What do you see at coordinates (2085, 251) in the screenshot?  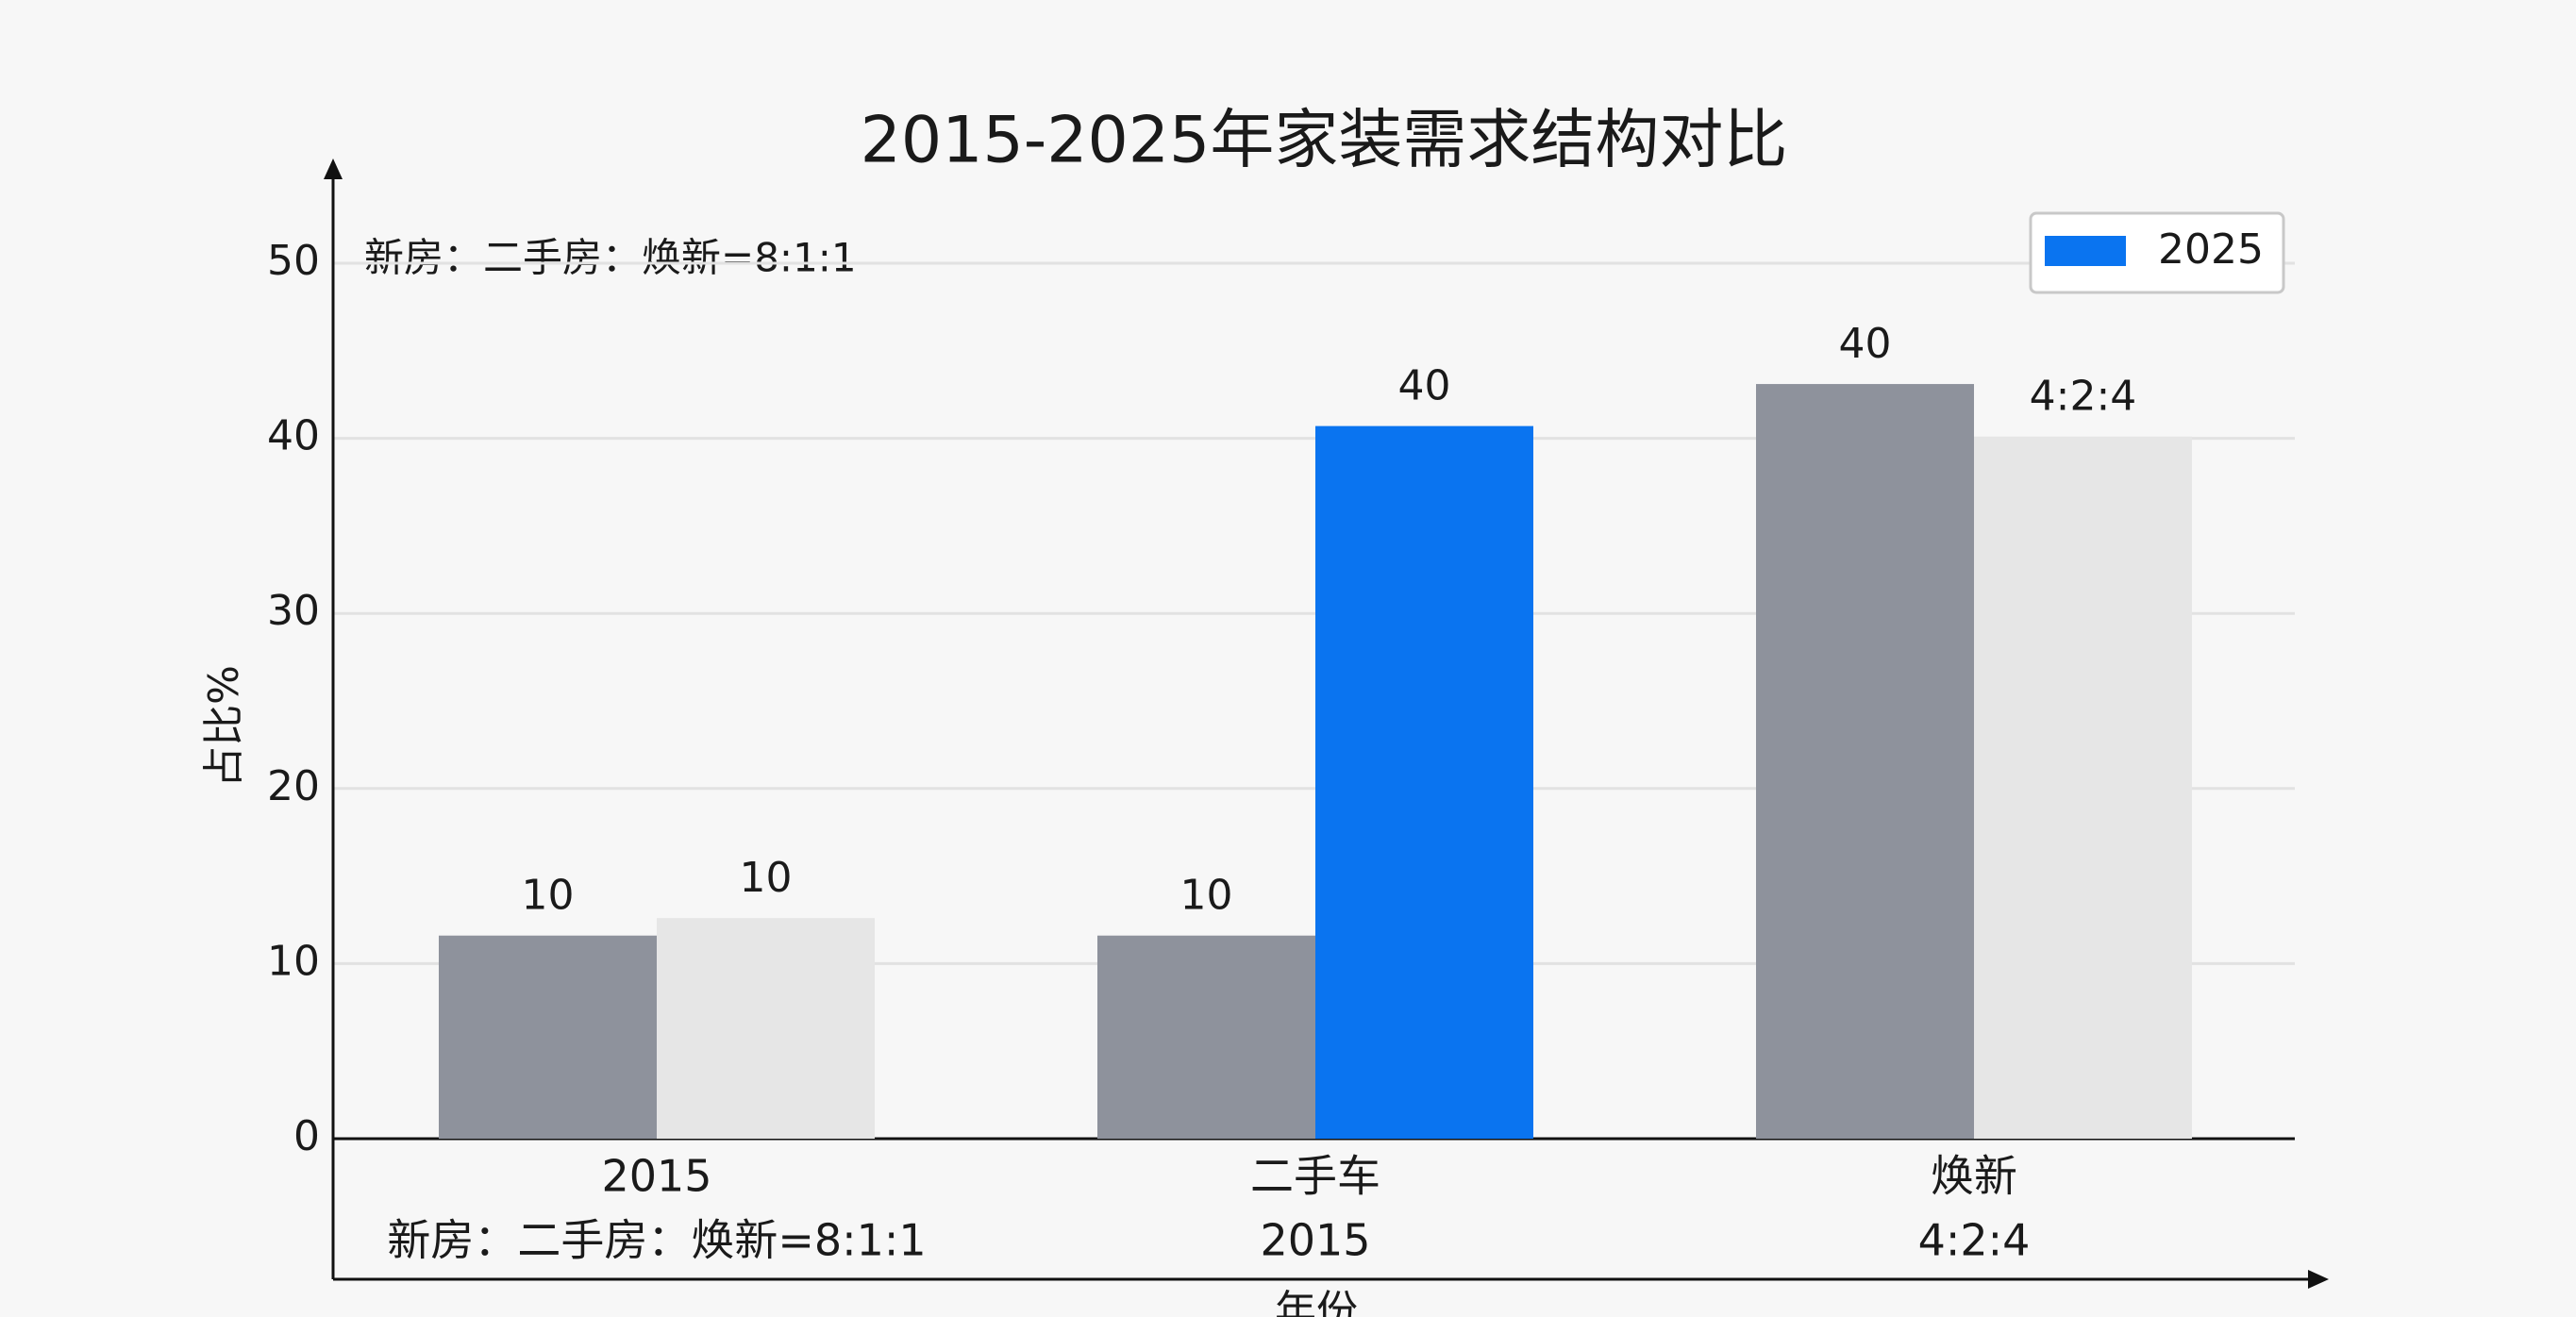 I see `legend-swatch` at bounding box center [2085, 251].